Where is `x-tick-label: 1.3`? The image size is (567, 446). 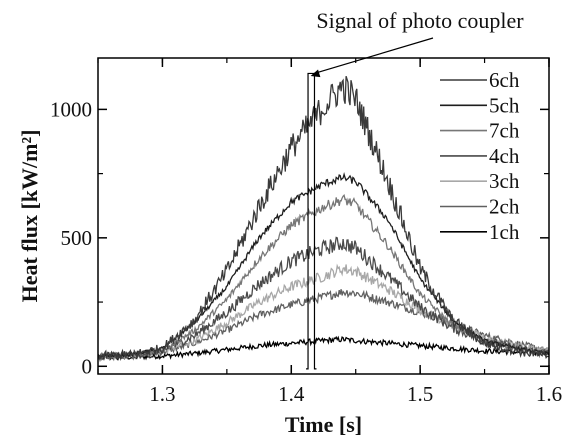
x-tick-label: 1.3 is located at coordinates (162, 394).